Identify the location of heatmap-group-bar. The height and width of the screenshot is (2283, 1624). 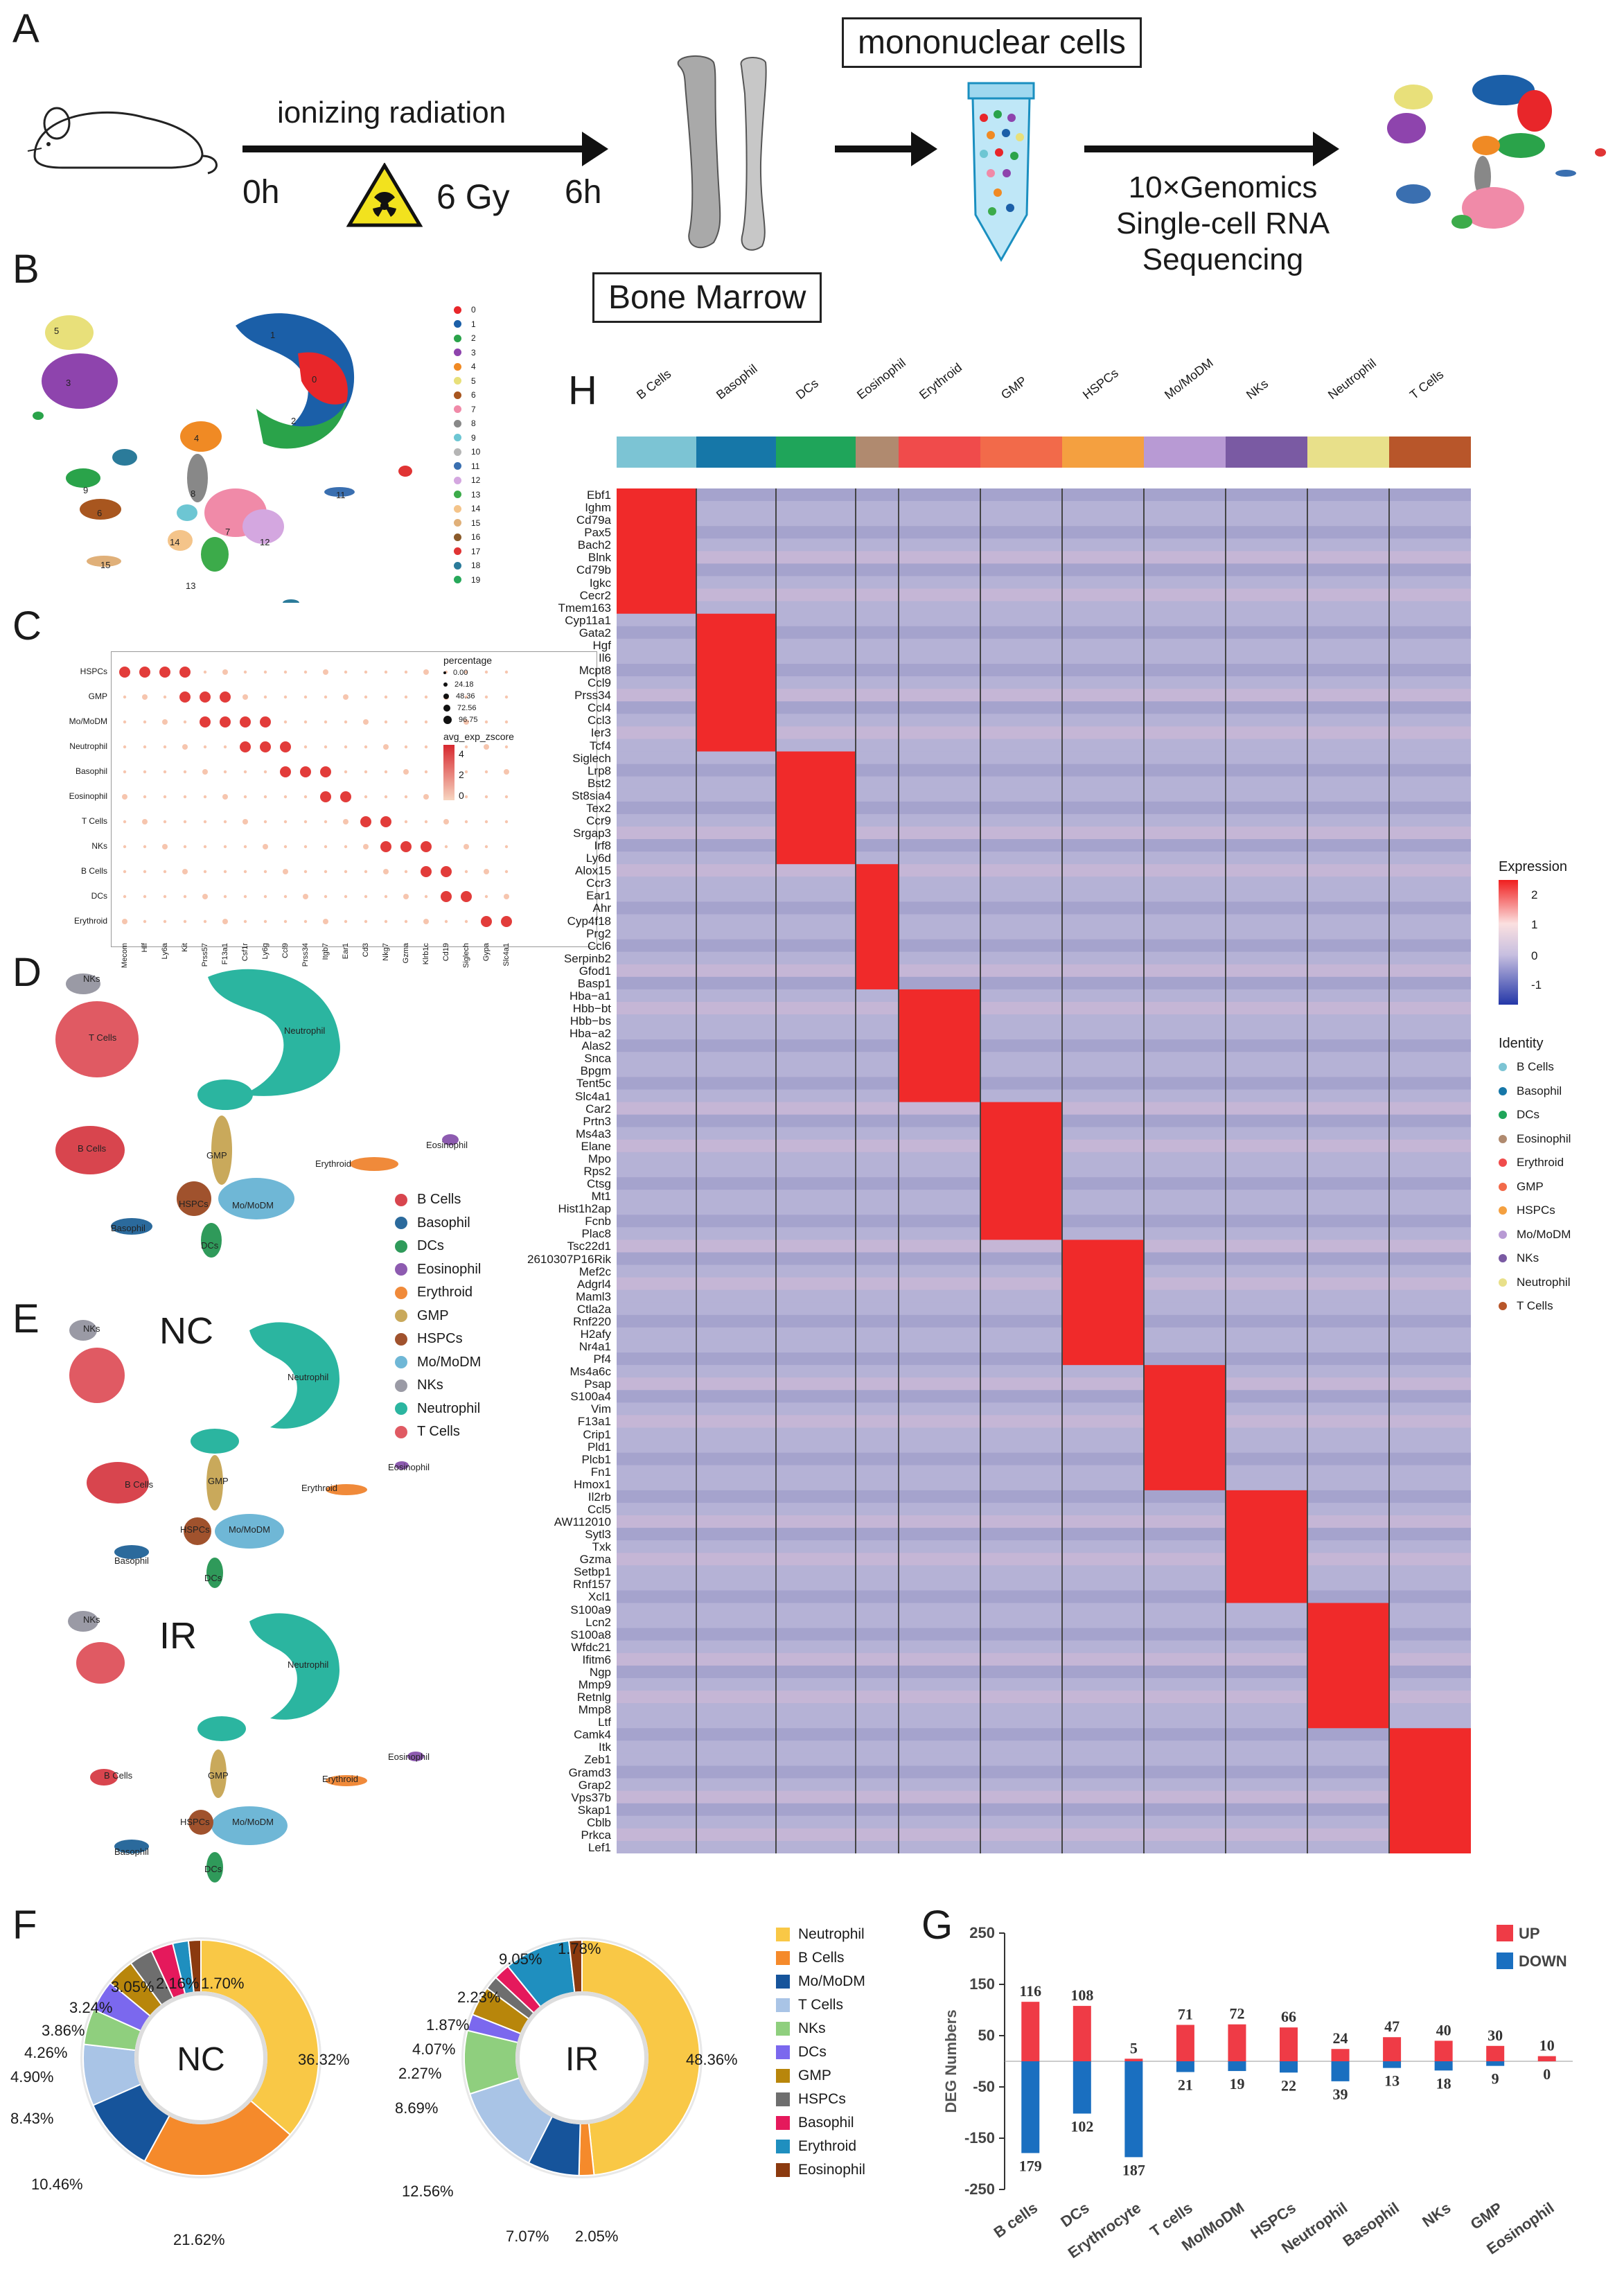
(1044, 452).